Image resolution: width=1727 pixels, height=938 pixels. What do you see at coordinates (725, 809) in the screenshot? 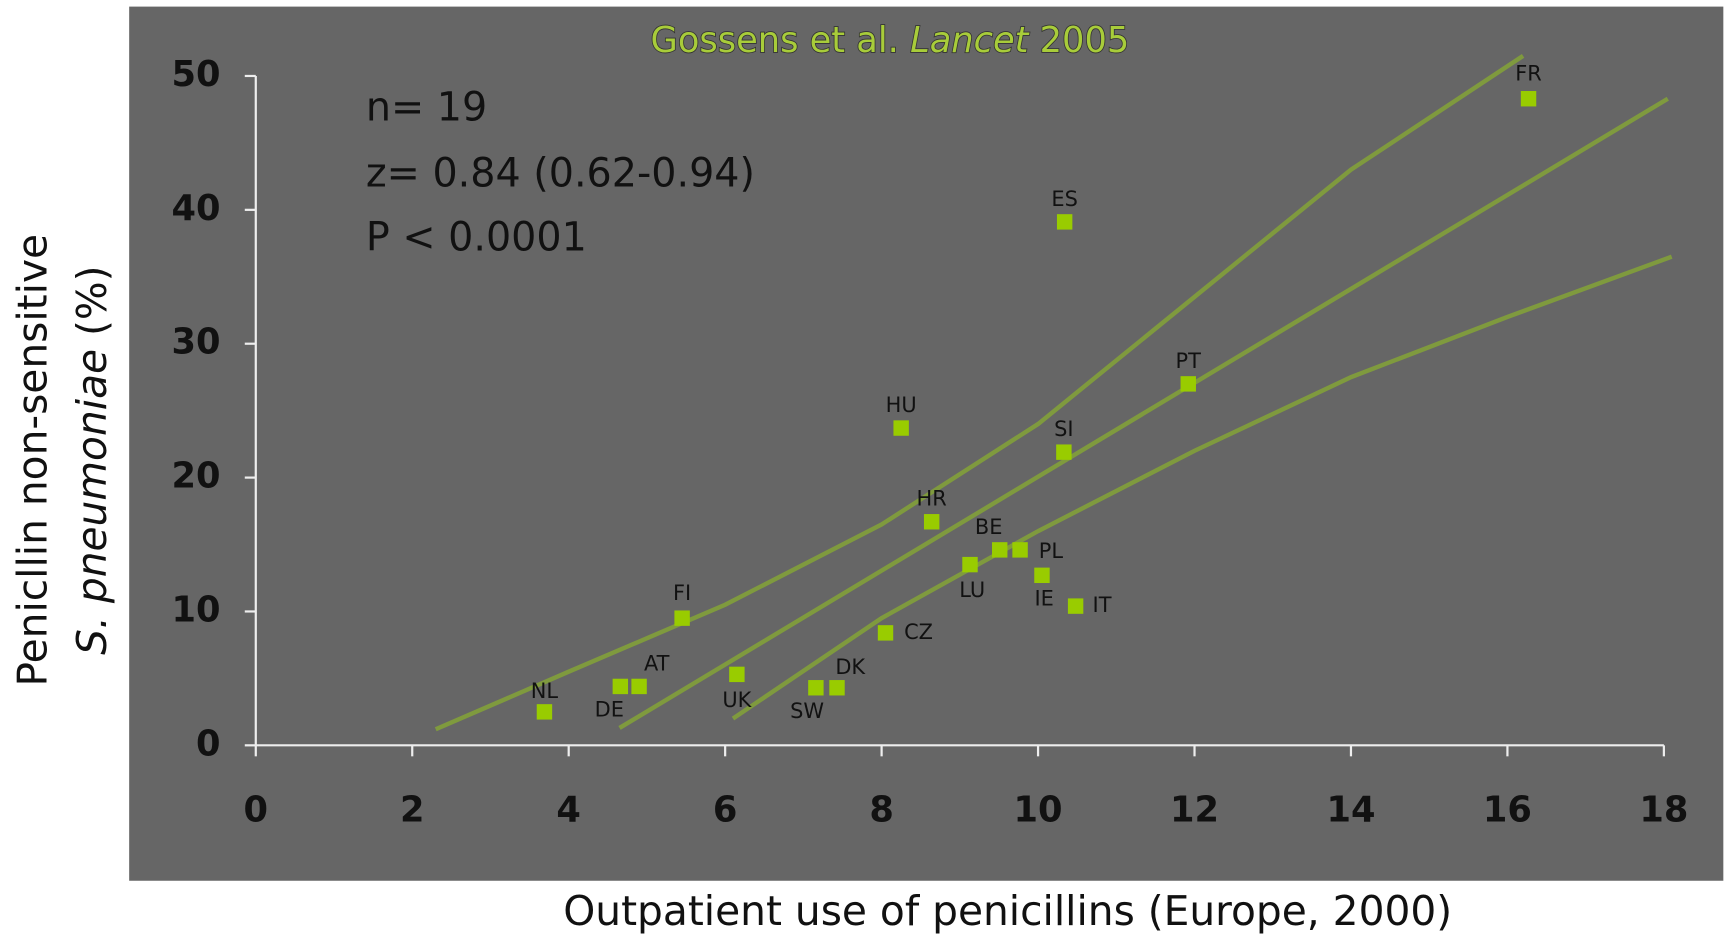
I see `x-tick-label: 6` at bounding box center [725, 809].